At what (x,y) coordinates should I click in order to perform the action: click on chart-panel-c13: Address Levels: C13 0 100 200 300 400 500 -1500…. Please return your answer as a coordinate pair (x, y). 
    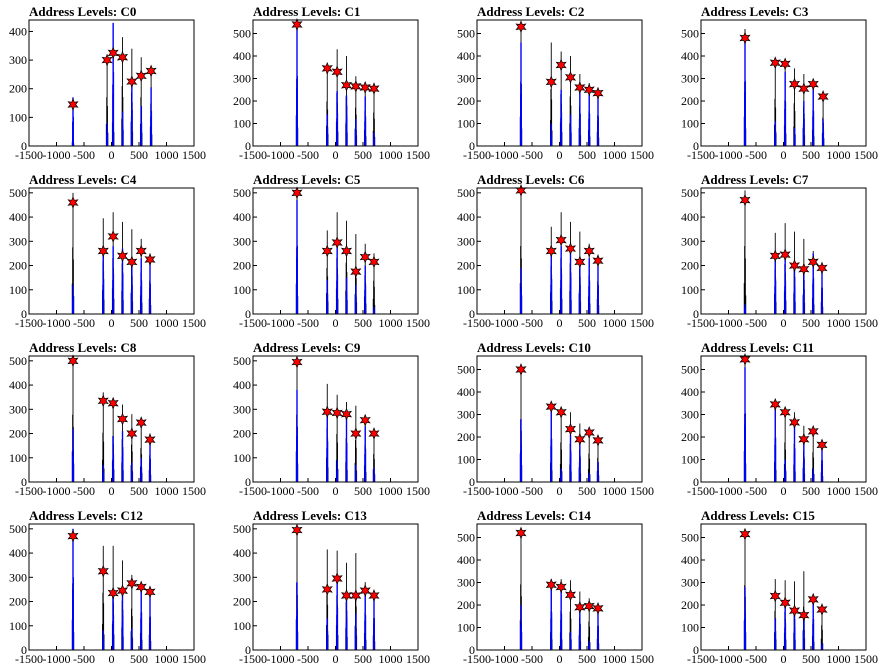
    Looking at the image, I should click on (336, 588).